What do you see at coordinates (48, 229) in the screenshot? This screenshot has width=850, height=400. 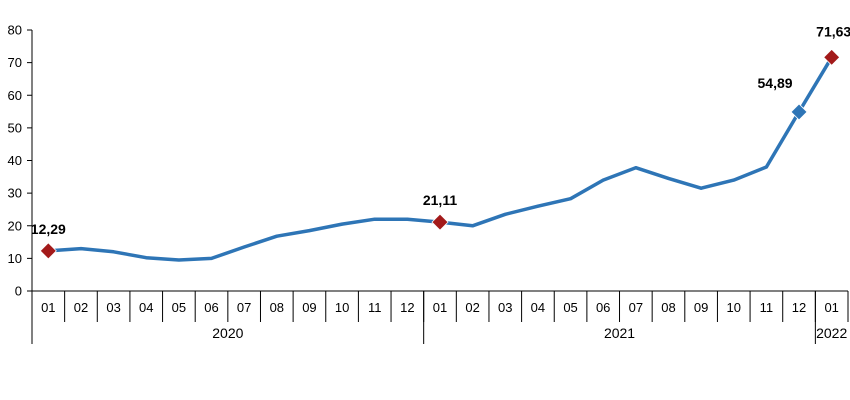 I see `data-label: 12,29` at bounding box center [48, 229].